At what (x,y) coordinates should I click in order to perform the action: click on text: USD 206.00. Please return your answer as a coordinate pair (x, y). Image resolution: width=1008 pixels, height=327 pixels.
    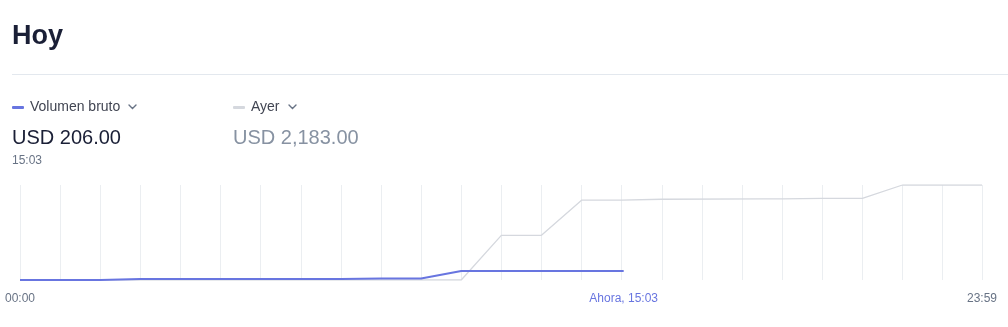
    Looking at the image, I should click on (67, 137).